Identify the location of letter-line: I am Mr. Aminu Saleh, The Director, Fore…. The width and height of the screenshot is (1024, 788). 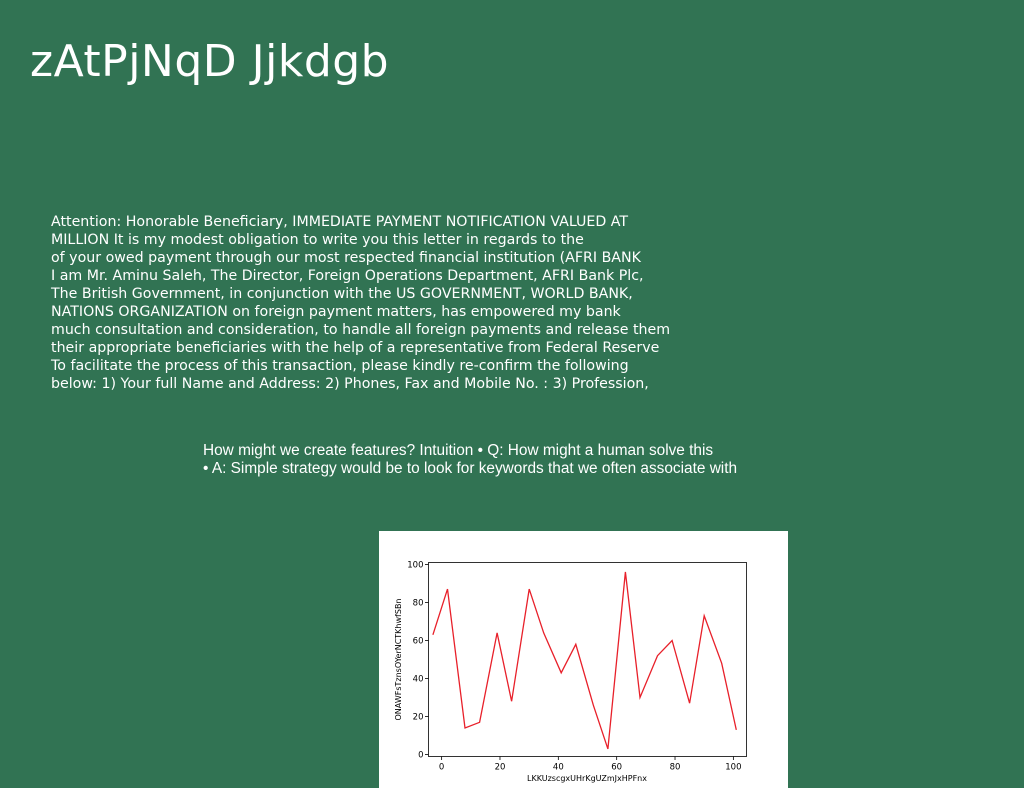
(347, 276).